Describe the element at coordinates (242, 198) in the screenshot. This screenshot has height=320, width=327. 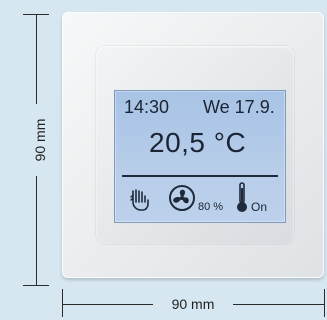
I see `thermometer-icon` at that location.